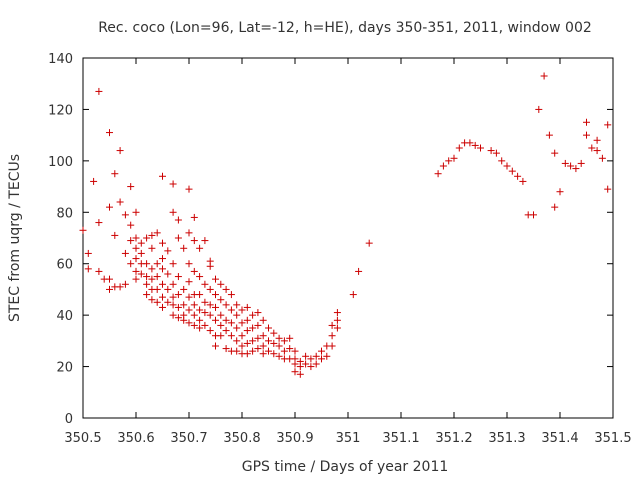 Image resolution: width=640 pixels, height=480 pixels. What do you see at coordinates (64, 213) in the screenshot?
I see `y-tick-label: 80` at bounding box center [64, 213].